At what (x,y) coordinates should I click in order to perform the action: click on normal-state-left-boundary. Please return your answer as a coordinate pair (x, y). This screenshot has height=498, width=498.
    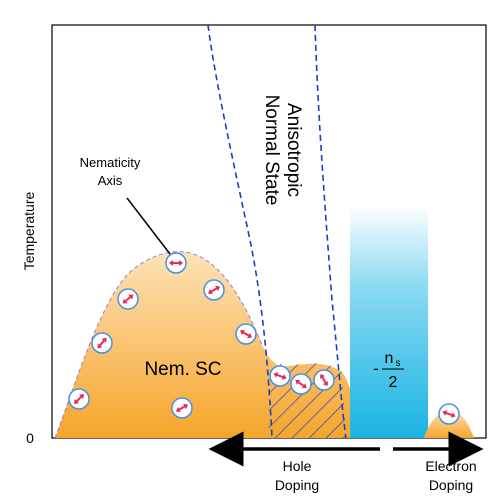
    Looking at the image, I should click on (240, 231).